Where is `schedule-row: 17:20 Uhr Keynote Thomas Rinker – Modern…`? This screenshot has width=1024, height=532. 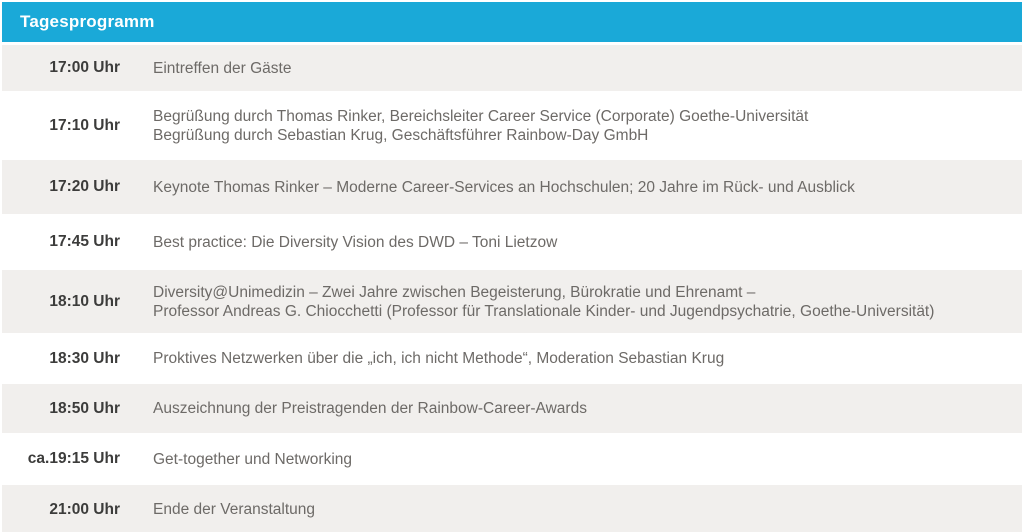
schedule-row: 17:20 Uhr Keynote Thomas Rinker – Modern… is located at coordinates (512, 187).